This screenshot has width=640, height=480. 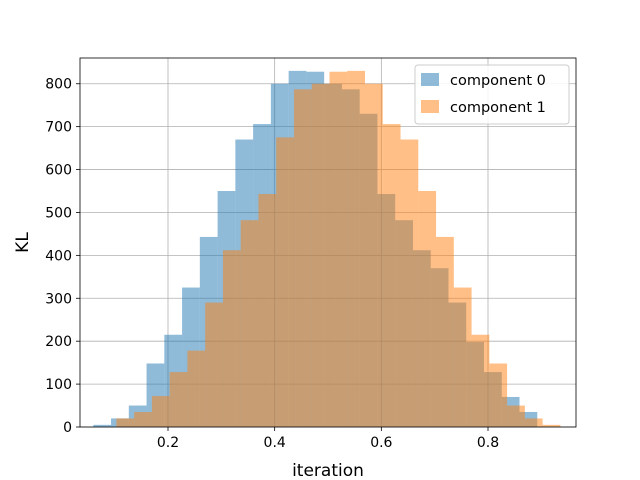 What do you see at coordinates (58, 128) in the screenshot?
I see `y-tick-label-7: 700` at bounding box center [58, 128].